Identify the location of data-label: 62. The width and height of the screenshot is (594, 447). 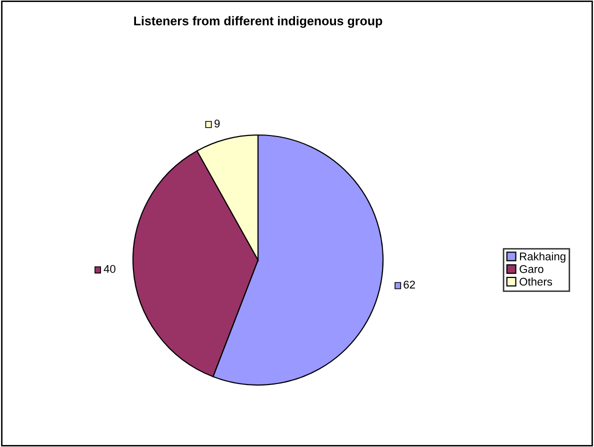
(409, 284).